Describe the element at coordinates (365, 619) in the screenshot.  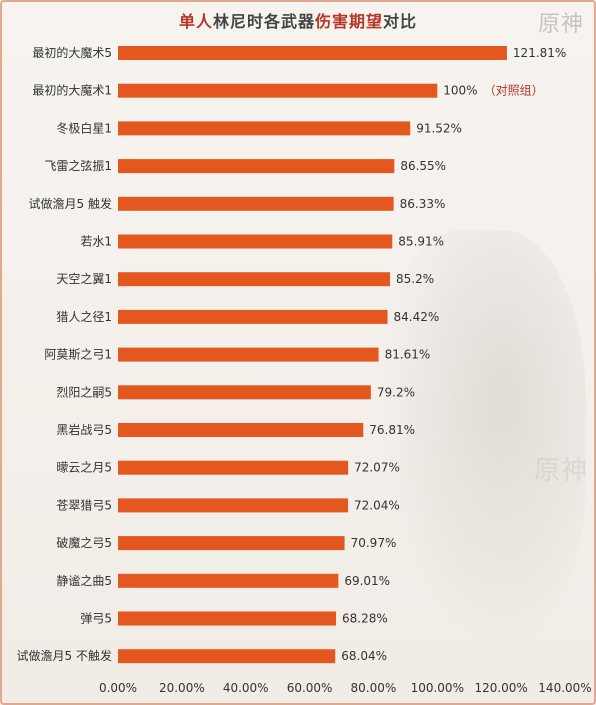
I see `data-label: 68.28%` at that location.